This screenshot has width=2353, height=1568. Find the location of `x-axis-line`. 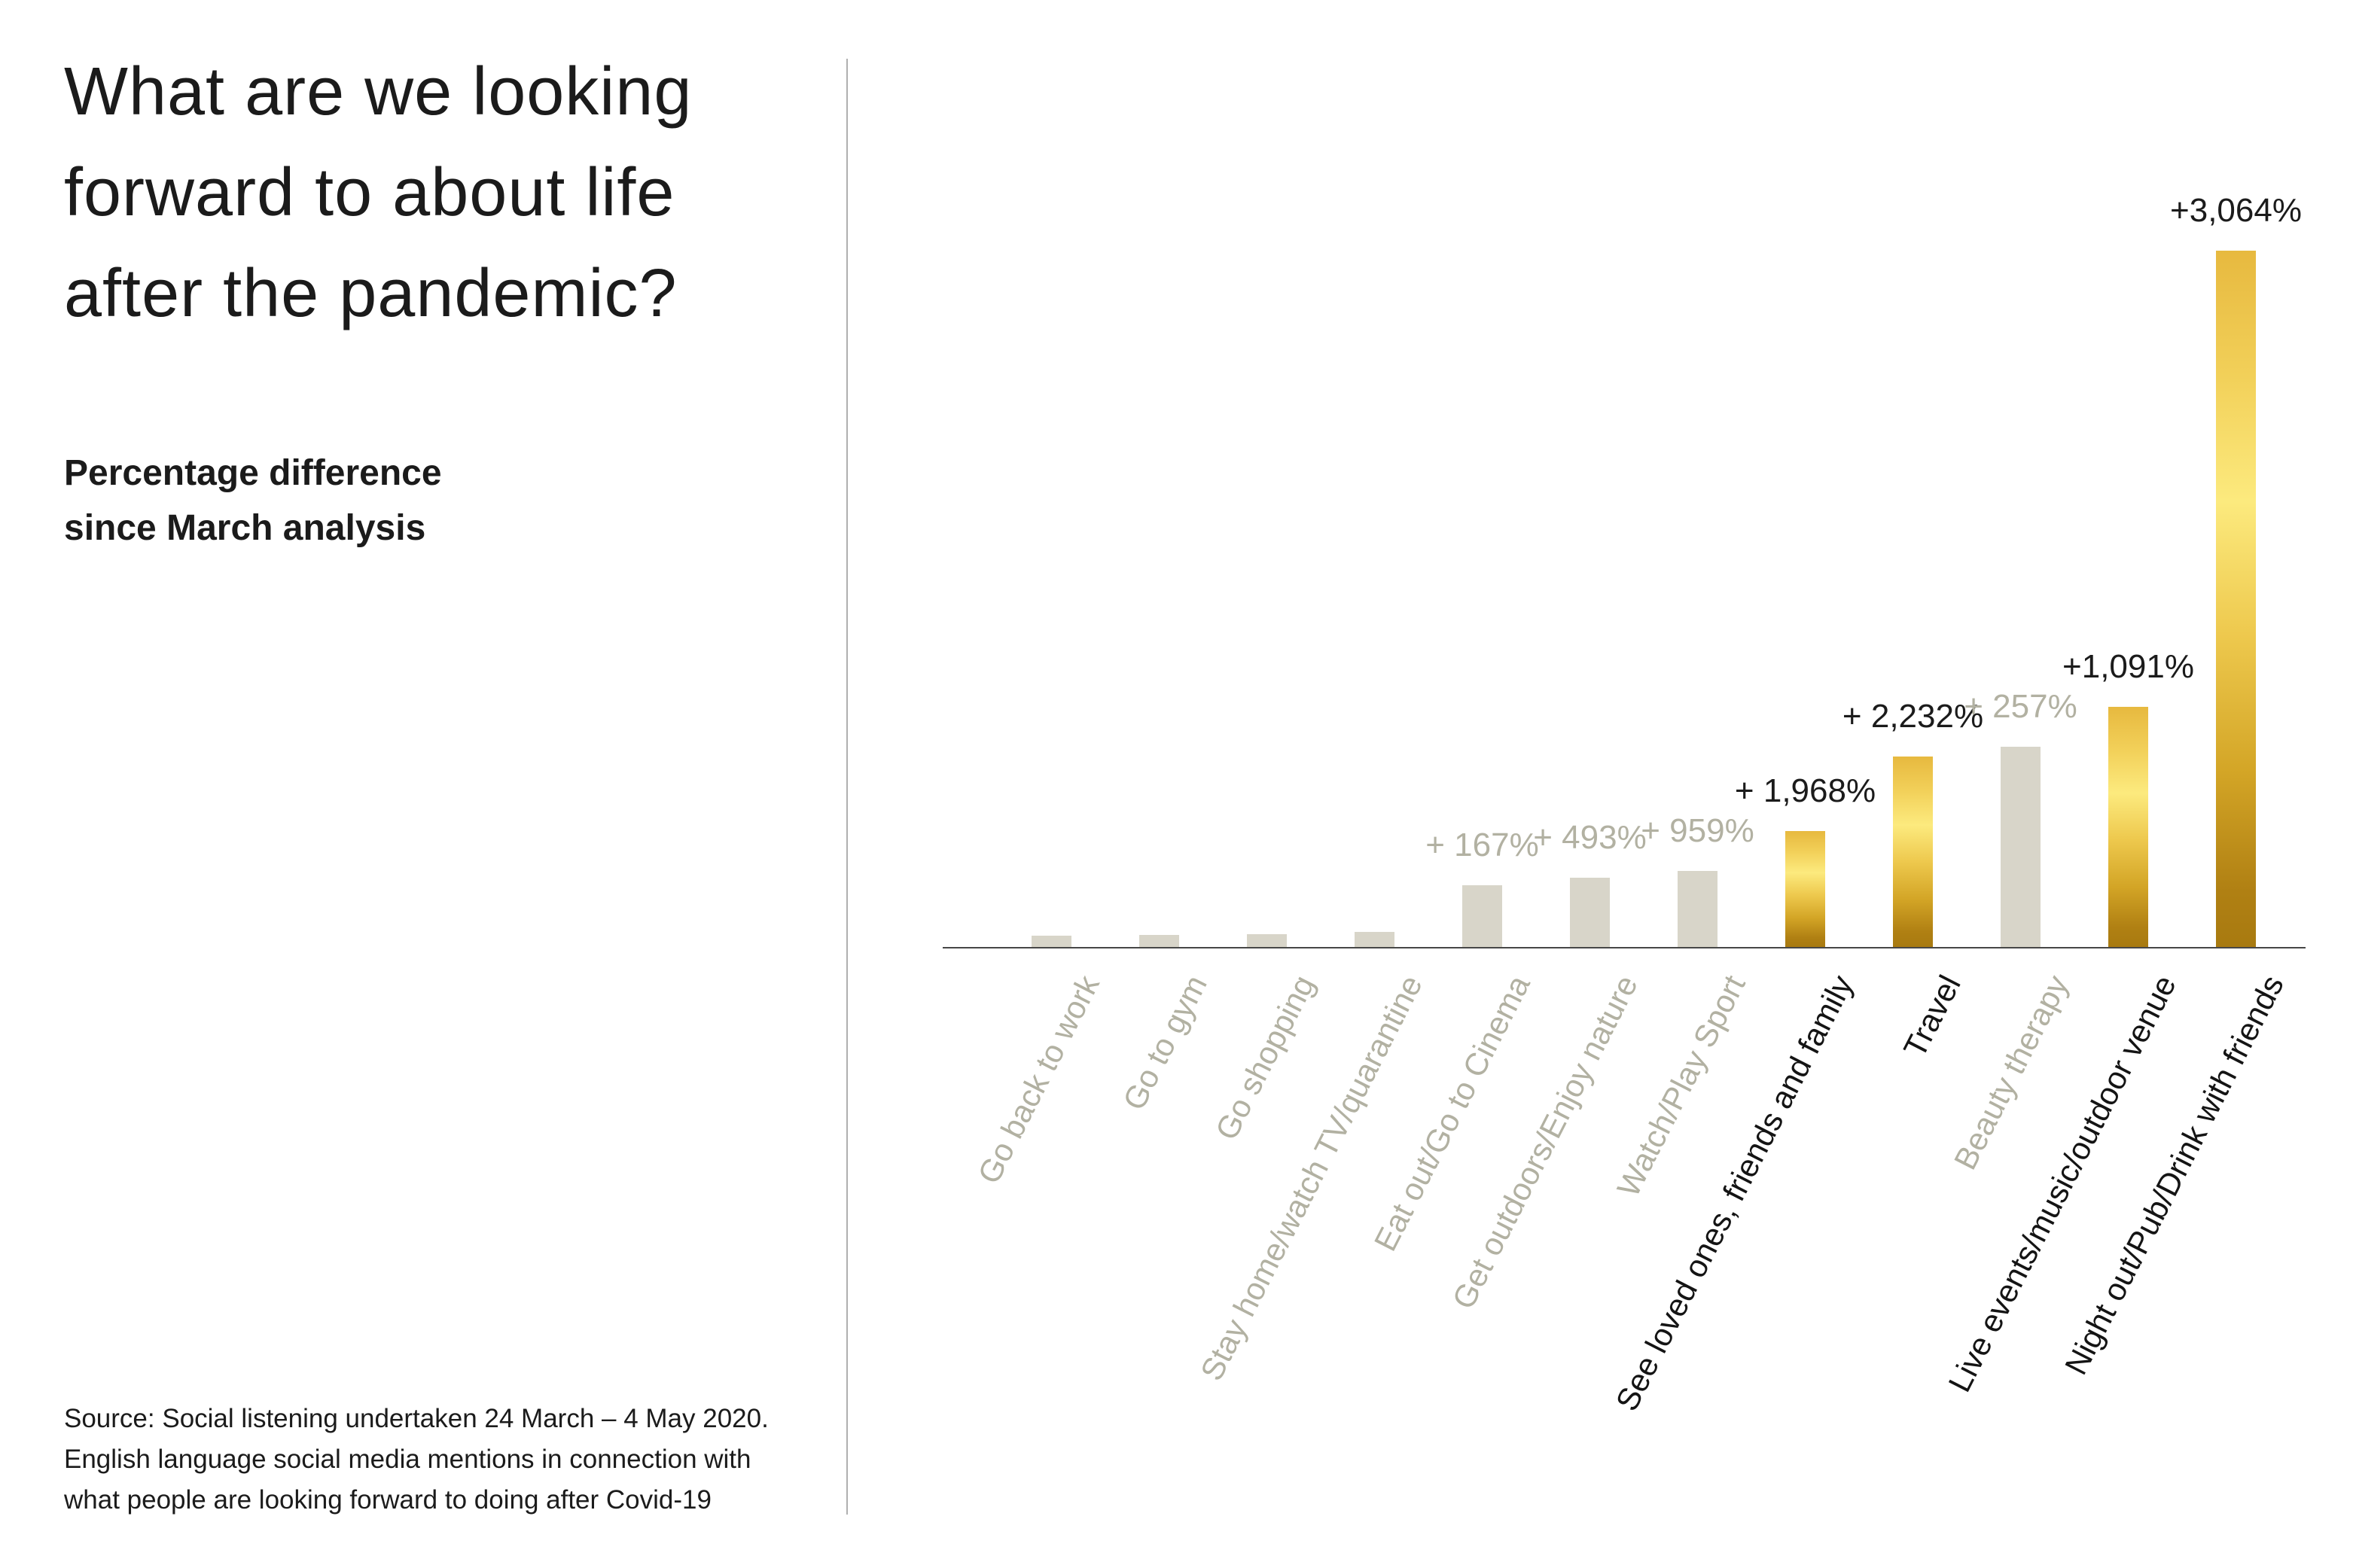

x-axis-line is located at coordinates (1624, 947).